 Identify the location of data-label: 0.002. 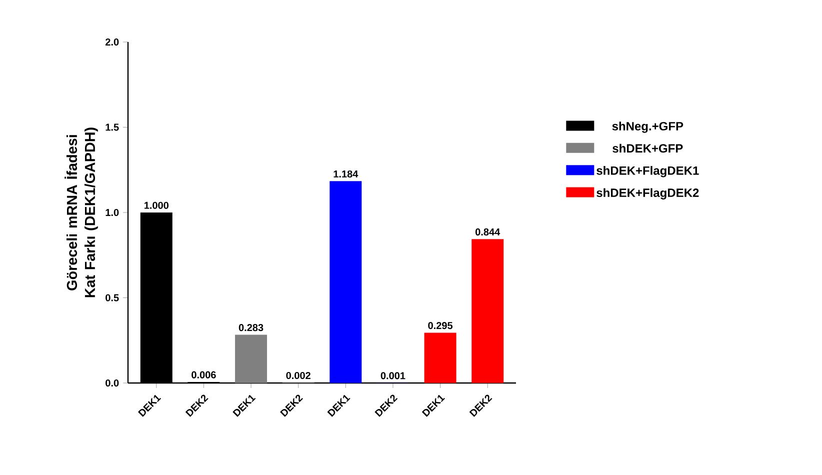
(298, 376).